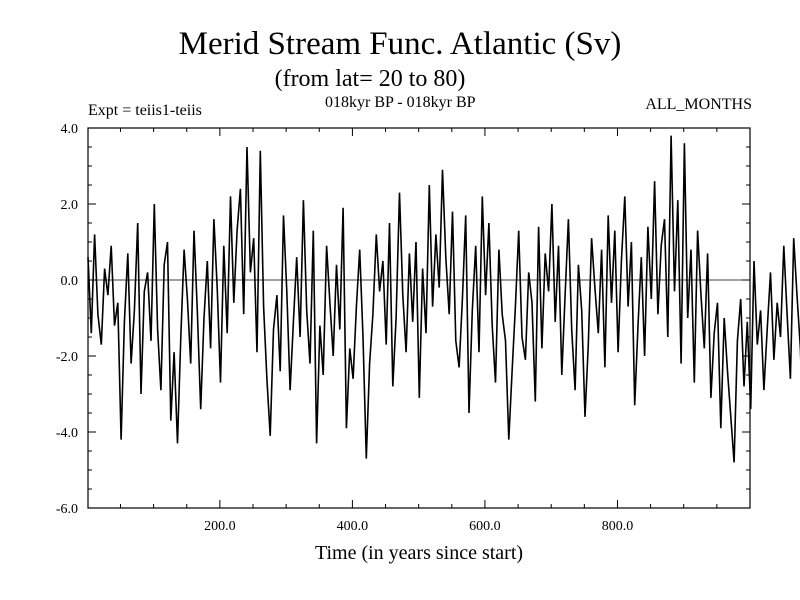 This screenshot has width=800, height=600. Describe the element at coordinates (370, 79) in the screenshot. I see `chart-subtitle: (from lat= 20 to 80)` at that location.